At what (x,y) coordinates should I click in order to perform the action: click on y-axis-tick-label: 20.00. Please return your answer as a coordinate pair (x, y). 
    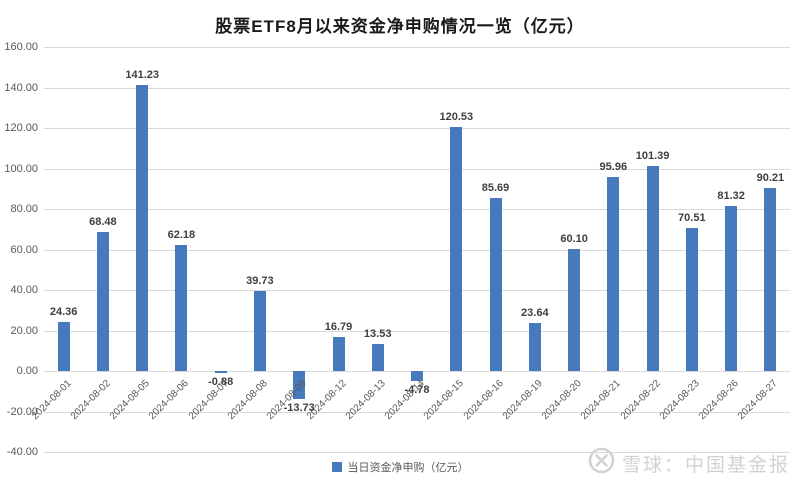
    Looking at the image, I should click on (24, 330).